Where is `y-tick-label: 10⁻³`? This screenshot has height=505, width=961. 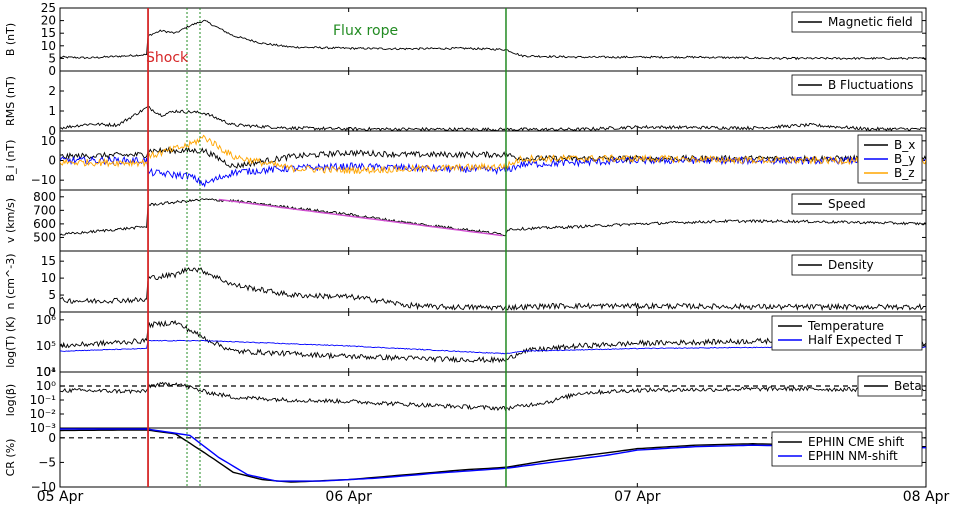
y-tick-label: 10⁻³ is located at coordinates (43, 428).